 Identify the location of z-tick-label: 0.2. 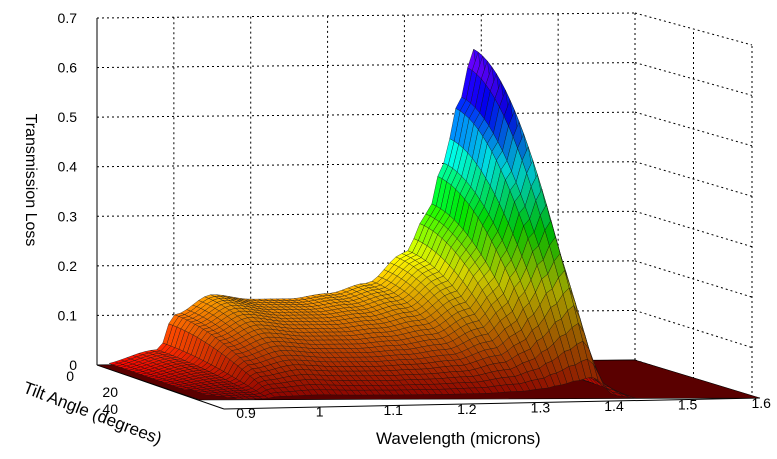
(68, 266).